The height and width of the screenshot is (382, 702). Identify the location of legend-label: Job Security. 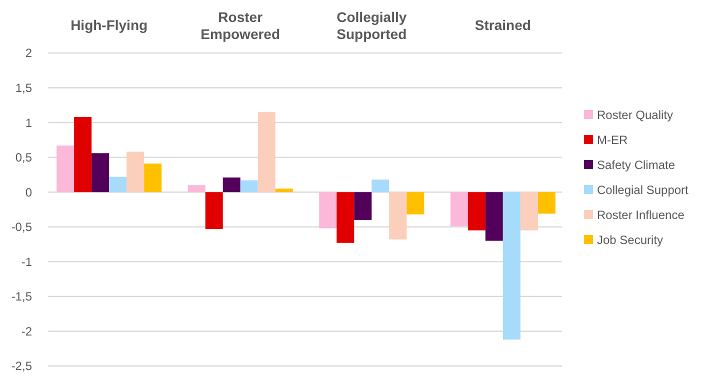
(630, 240).